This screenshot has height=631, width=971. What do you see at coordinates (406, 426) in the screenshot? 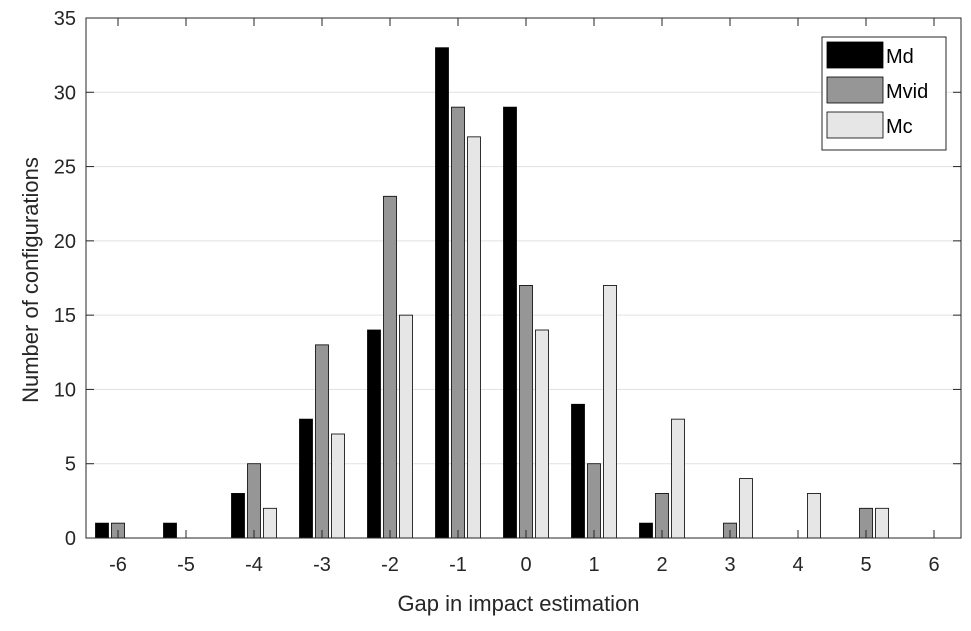
I see `bar-mc--2` at bounding box center [406, 426].